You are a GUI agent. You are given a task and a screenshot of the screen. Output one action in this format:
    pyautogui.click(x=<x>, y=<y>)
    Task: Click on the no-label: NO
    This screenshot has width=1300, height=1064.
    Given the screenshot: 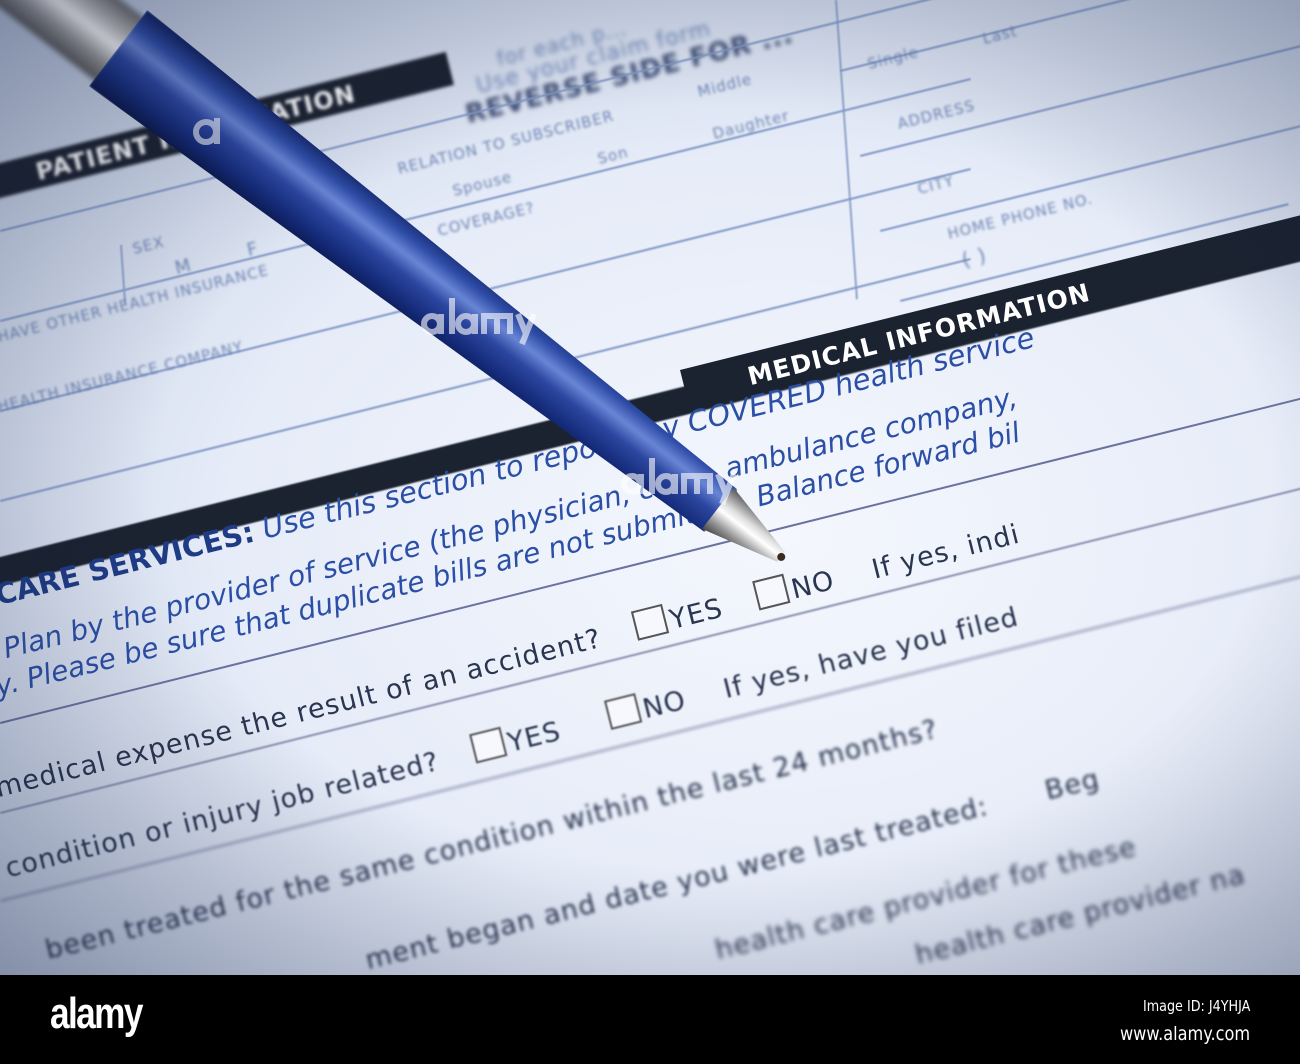 What is the action you would take?
    pyautogui.click(x=664, y=705)
    